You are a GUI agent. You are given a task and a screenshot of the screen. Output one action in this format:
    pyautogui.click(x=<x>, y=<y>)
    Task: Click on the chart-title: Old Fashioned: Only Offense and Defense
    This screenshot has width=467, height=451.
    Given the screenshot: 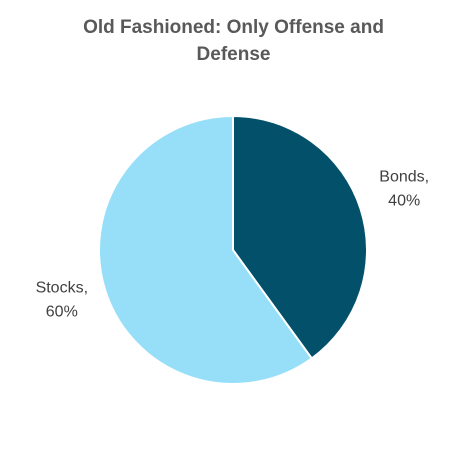 What is the action you would take?
    pyautogui.click(x=233, y=41)
    